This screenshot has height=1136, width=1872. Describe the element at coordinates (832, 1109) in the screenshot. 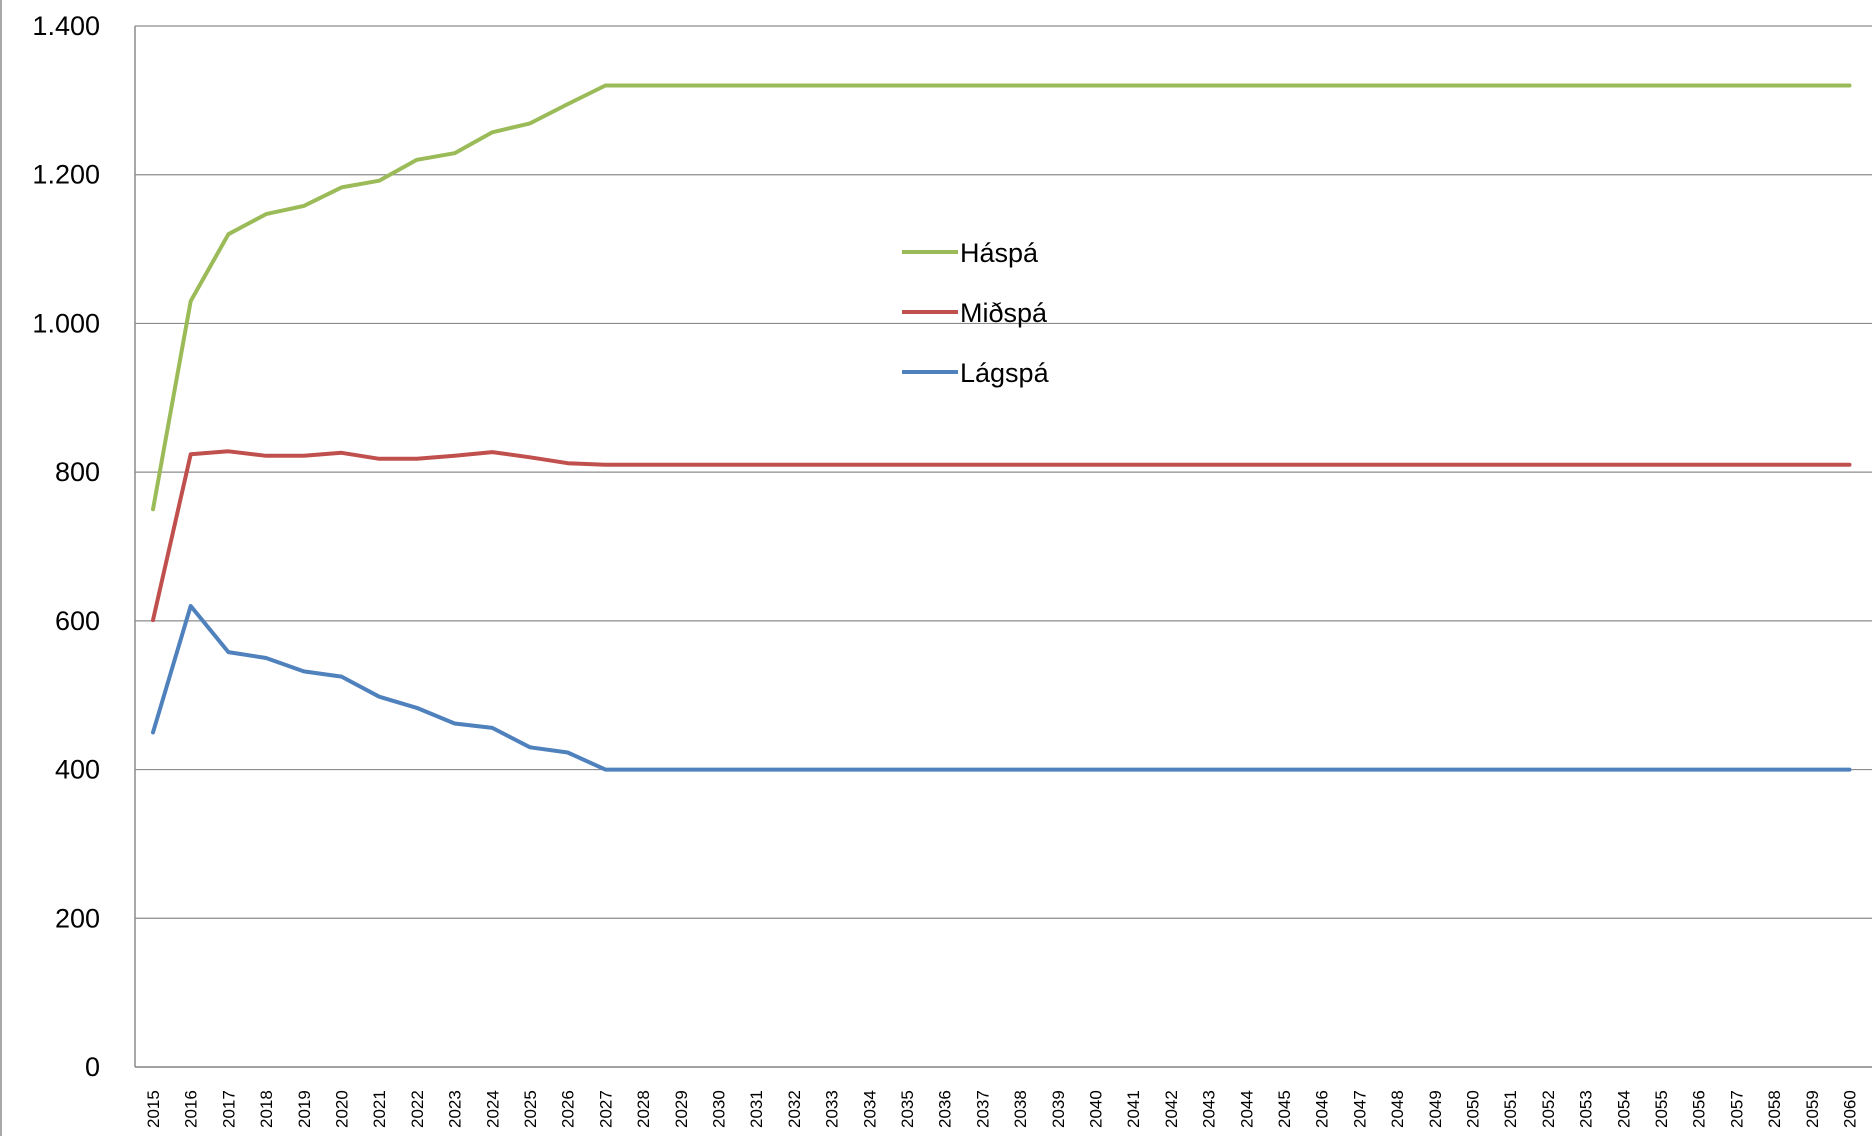

I see `x-tick-label: 2033` at that location.